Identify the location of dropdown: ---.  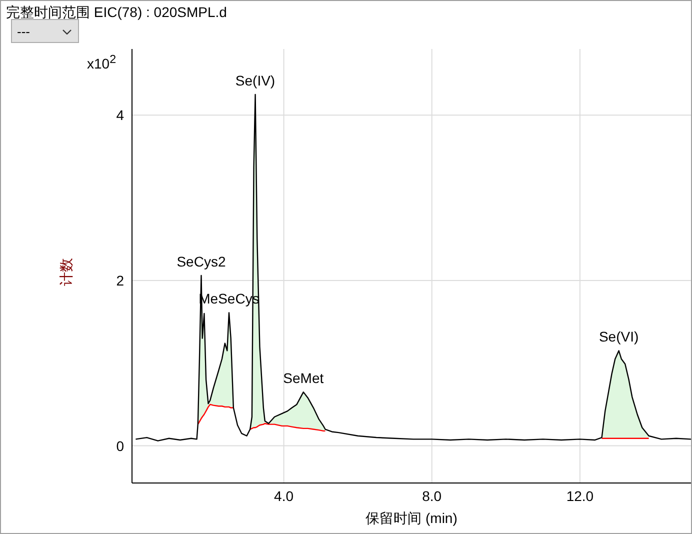
(45, 31).